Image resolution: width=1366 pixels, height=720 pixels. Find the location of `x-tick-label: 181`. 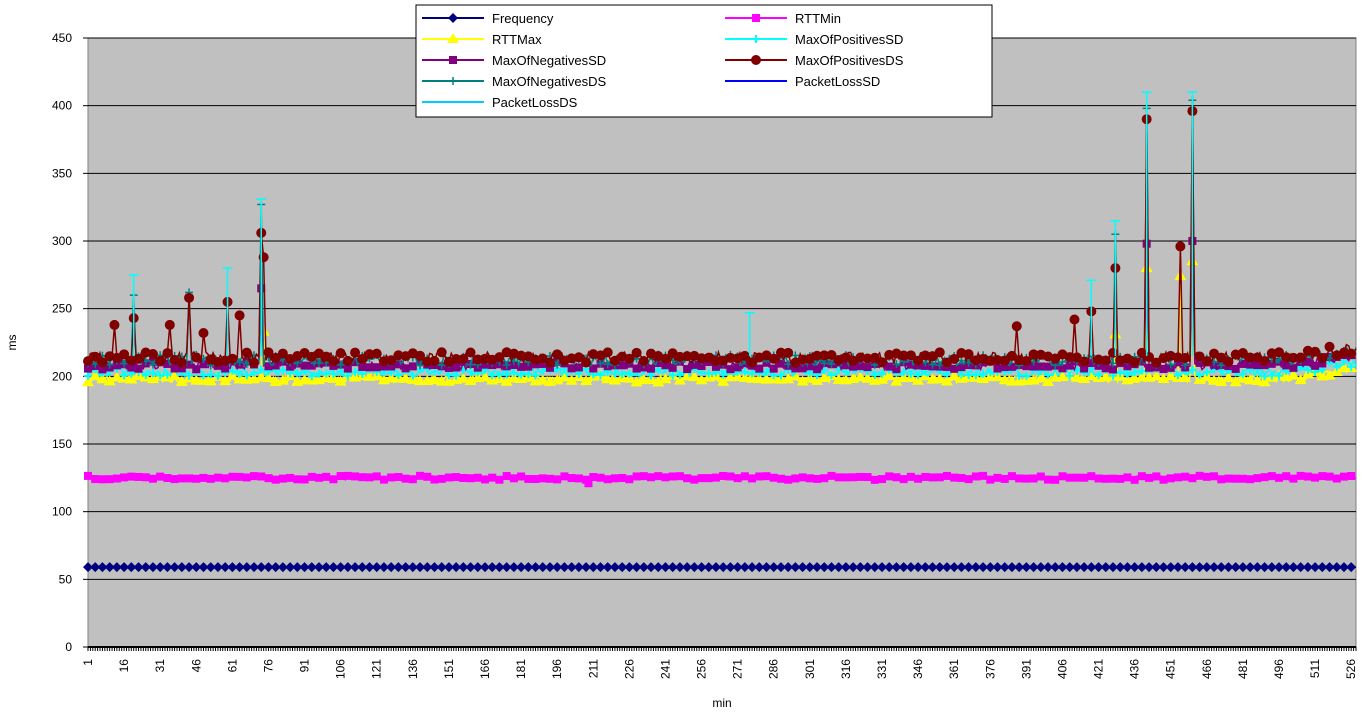

x-tick-label: 181 is located at coordinates (521, 669).